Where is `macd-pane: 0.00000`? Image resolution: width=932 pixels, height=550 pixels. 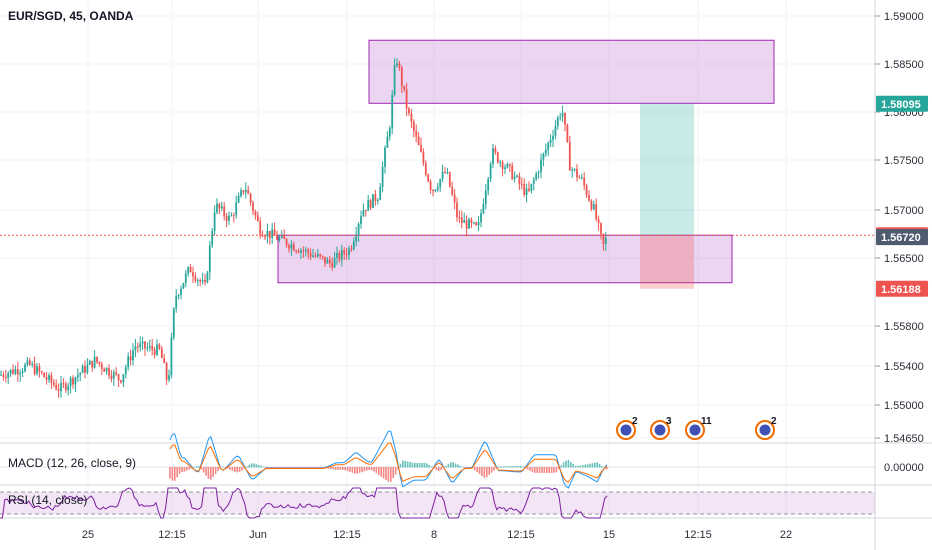
macd-pane: 0.00000 is located at coordinates (462, 459).